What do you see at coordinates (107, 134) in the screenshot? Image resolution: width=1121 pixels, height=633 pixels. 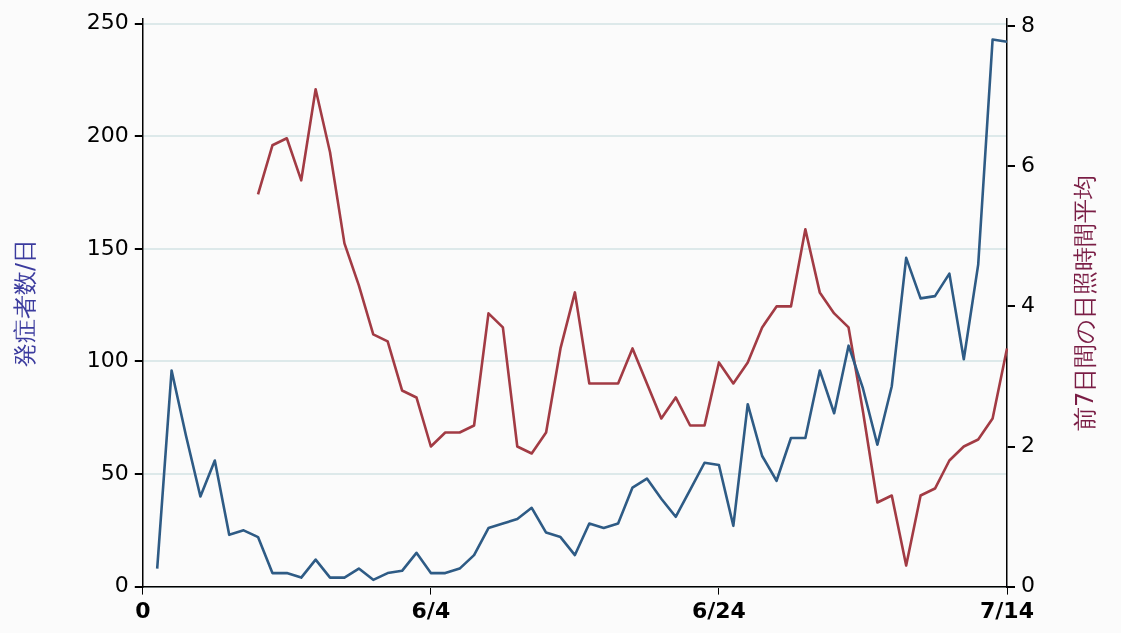 I see `y-tick-label: 200` at bounding box center [107, 134].